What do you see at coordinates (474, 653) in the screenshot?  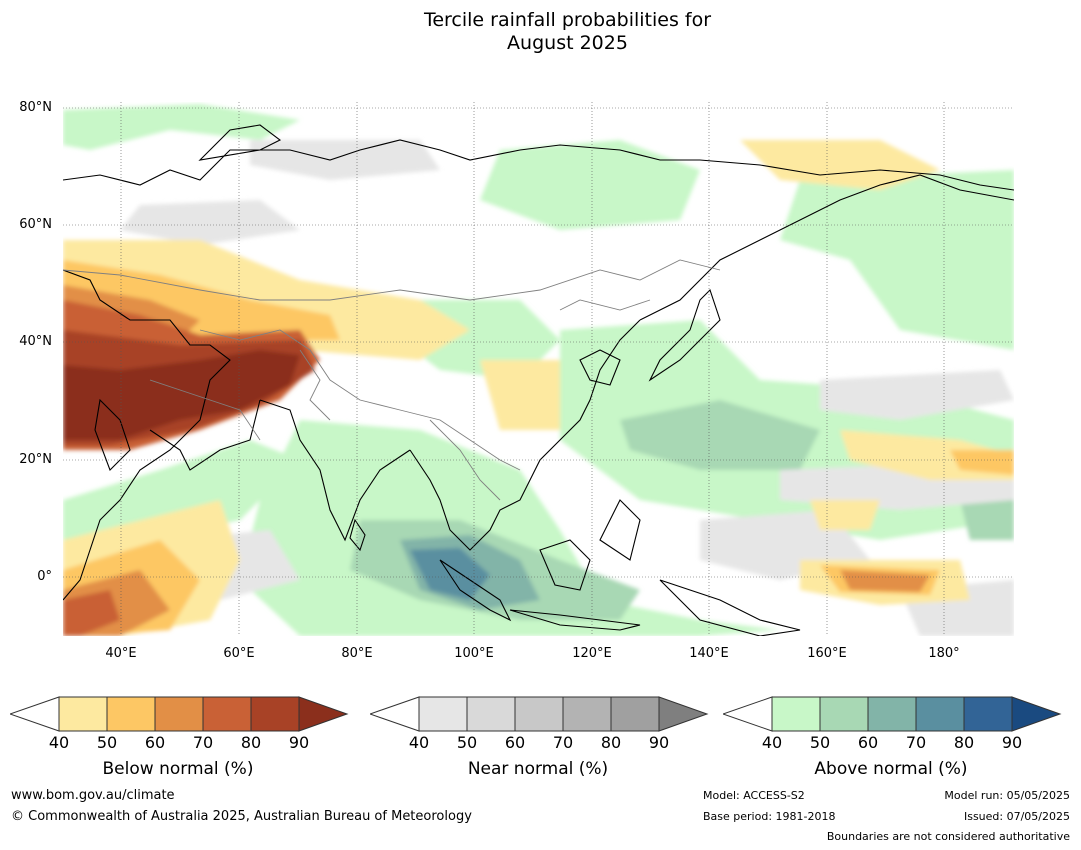 I see `lon-label: 100°E` at bounding box center [474, 653].